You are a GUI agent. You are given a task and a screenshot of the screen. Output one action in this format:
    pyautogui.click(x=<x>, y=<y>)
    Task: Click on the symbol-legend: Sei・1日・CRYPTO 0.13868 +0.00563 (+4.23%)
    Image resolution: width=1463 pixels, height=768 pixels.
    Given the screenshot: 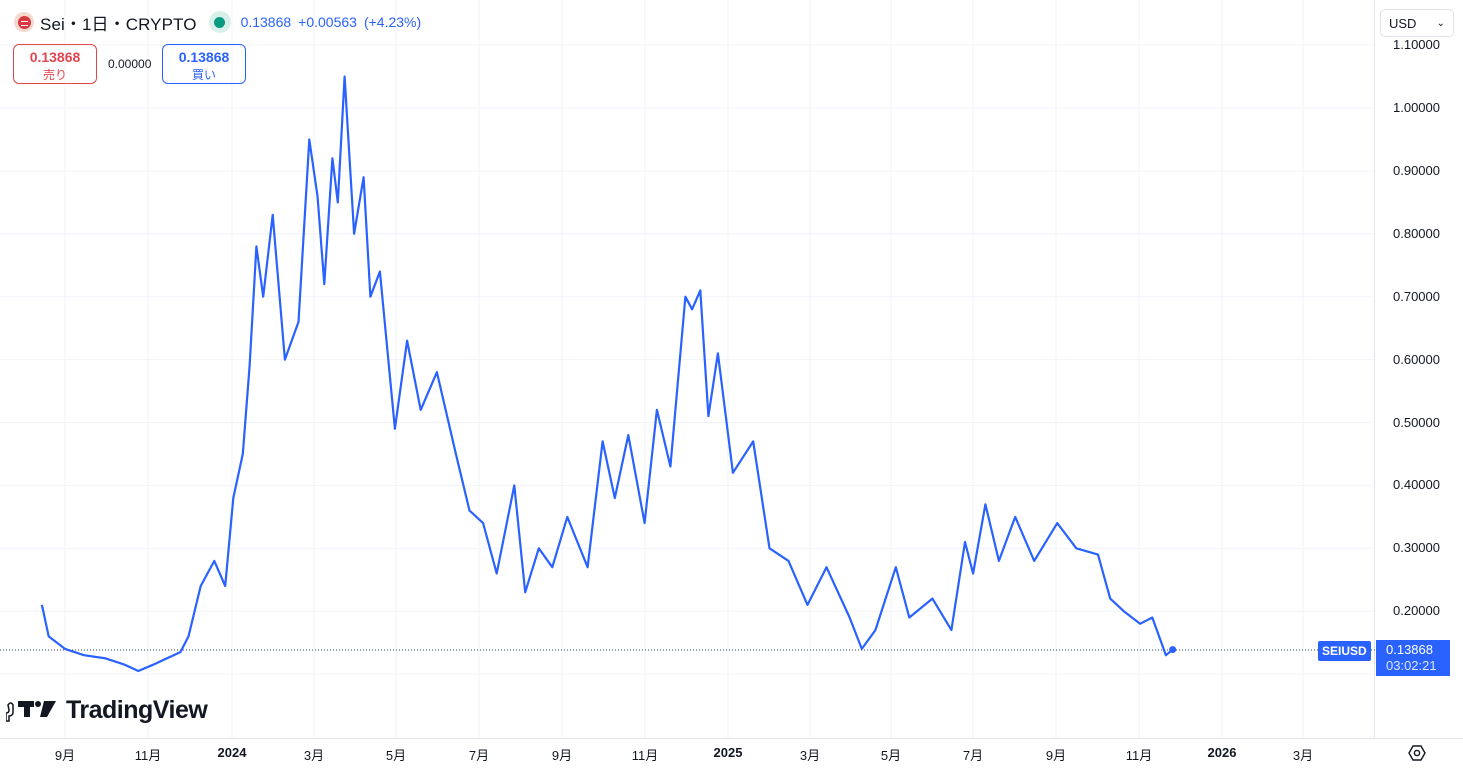 What is the action you would take?
    pyautogui.click(x=221, y=22)
    